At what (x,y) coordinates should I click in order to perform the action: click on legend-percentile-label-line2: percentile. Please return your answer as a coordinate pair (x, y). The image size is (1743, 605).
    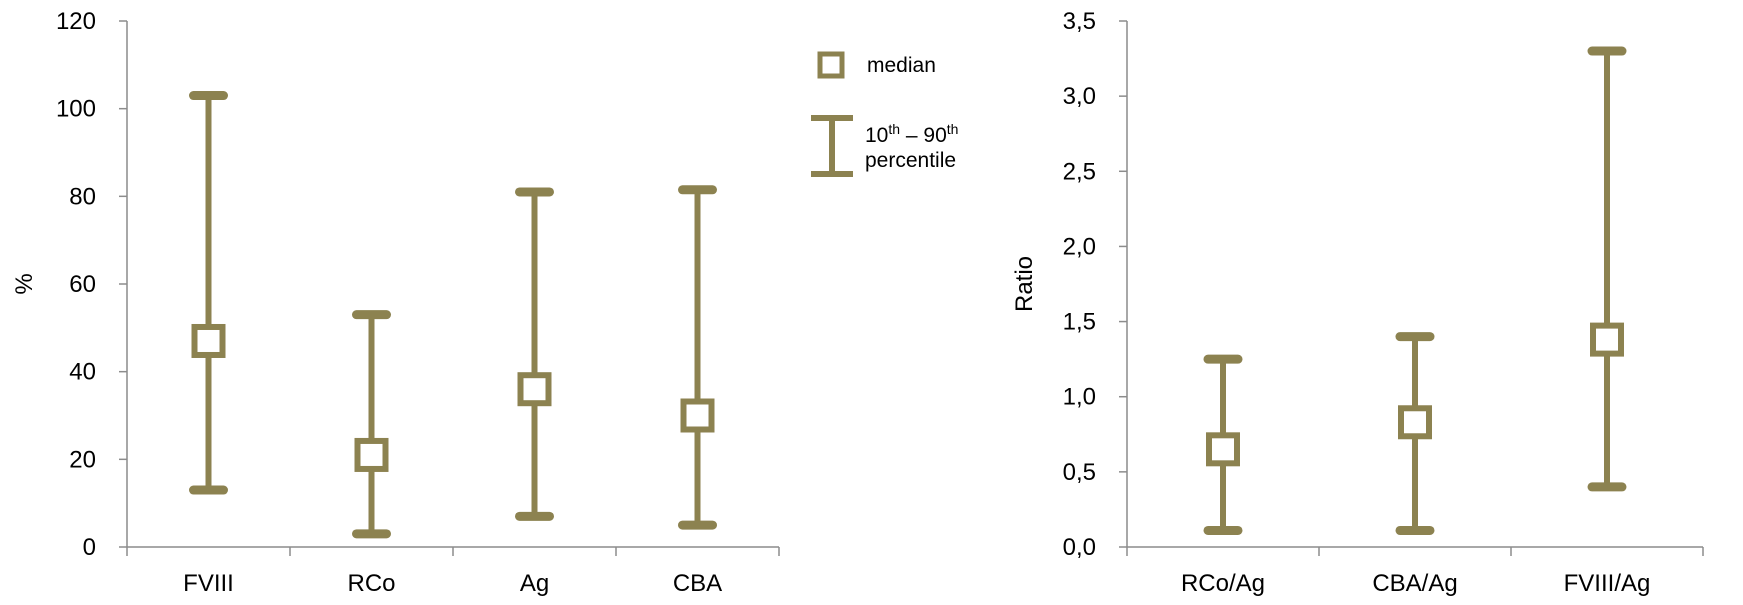
    Looking at the image, I should click on (910, 160).